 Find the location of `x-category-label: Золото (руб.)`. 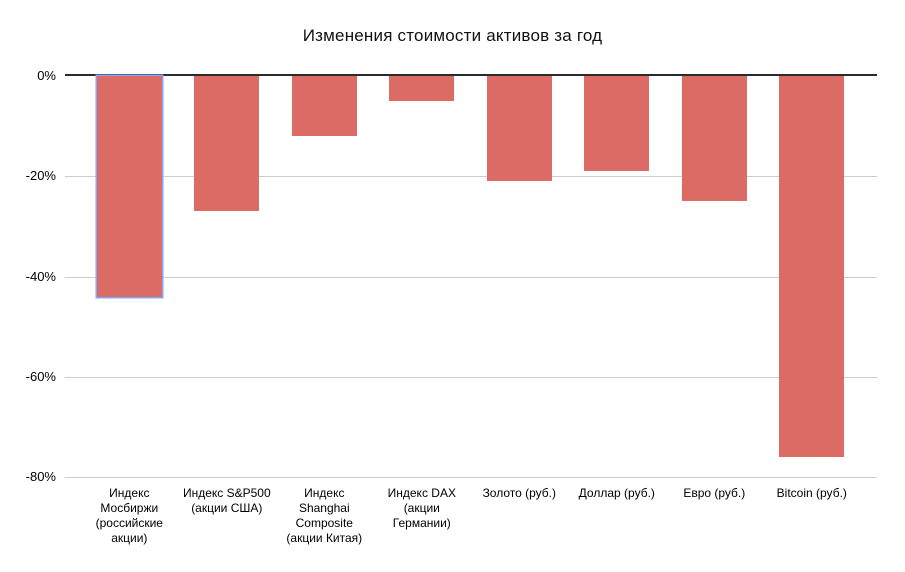

x-category-label: Золото (руб.) is located at coordinates (519, 493).